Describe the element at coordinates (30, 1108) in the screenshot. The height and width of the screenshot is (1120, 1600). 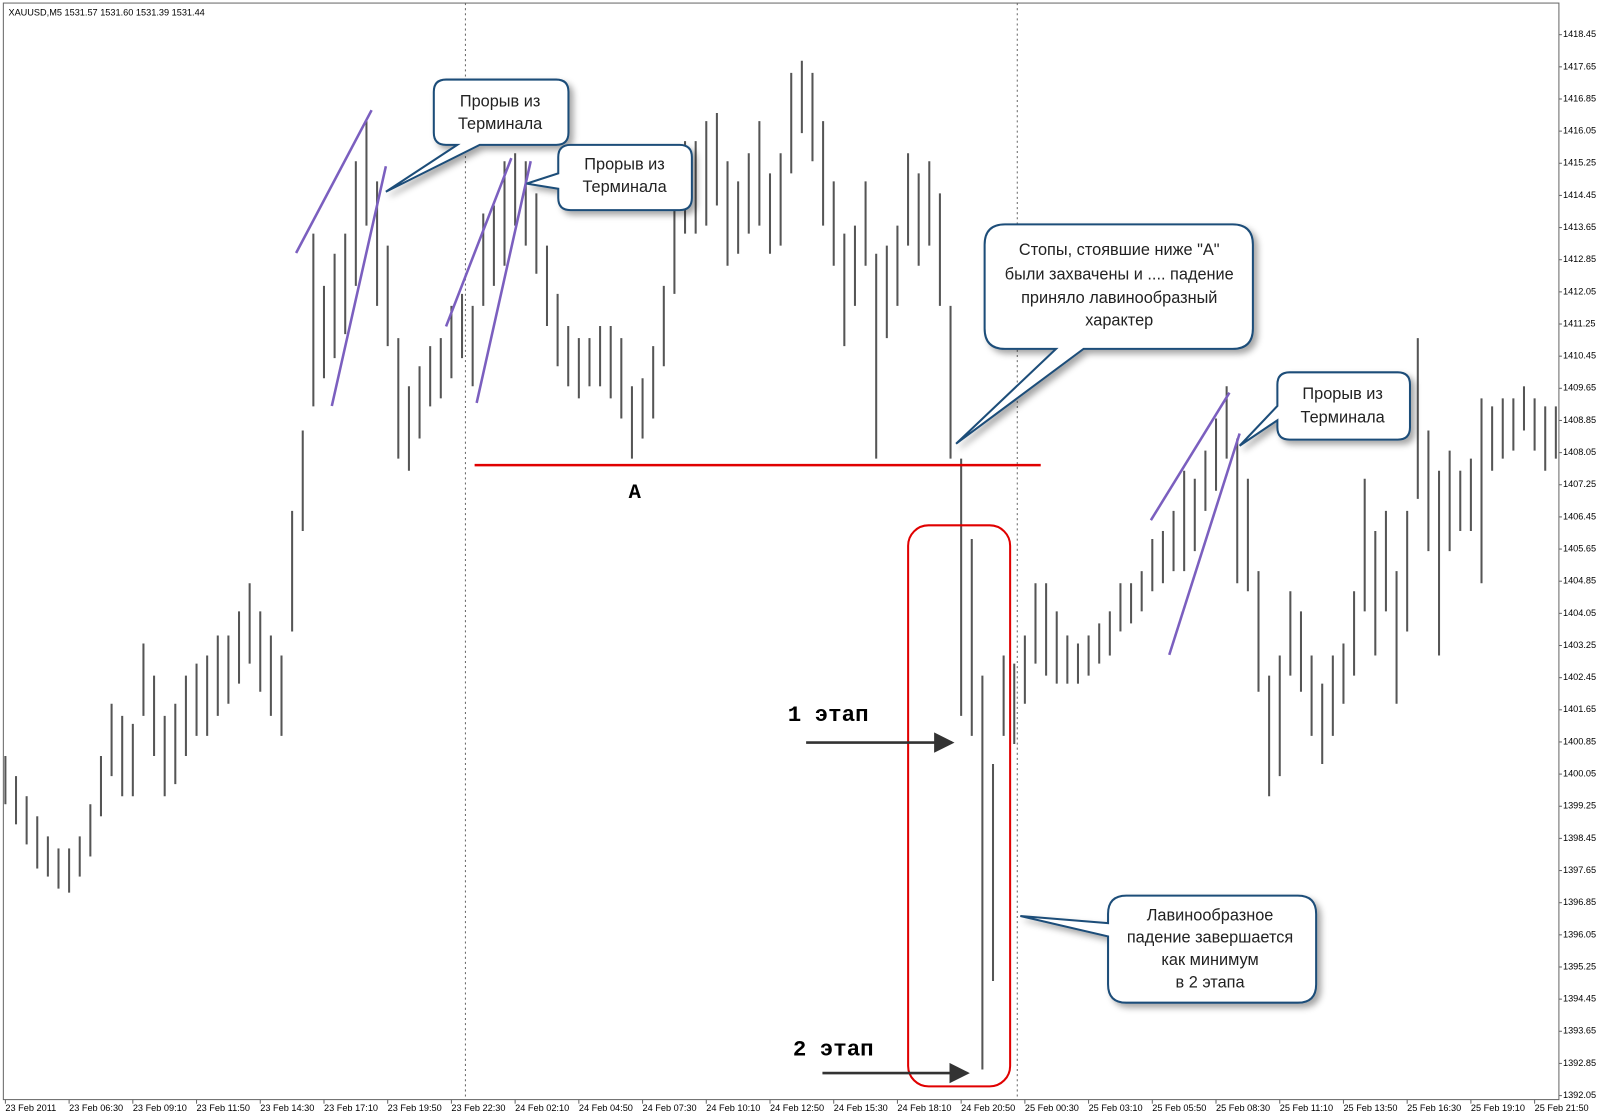
I see `x-tick-label: 23 Feb 2011` at that location.